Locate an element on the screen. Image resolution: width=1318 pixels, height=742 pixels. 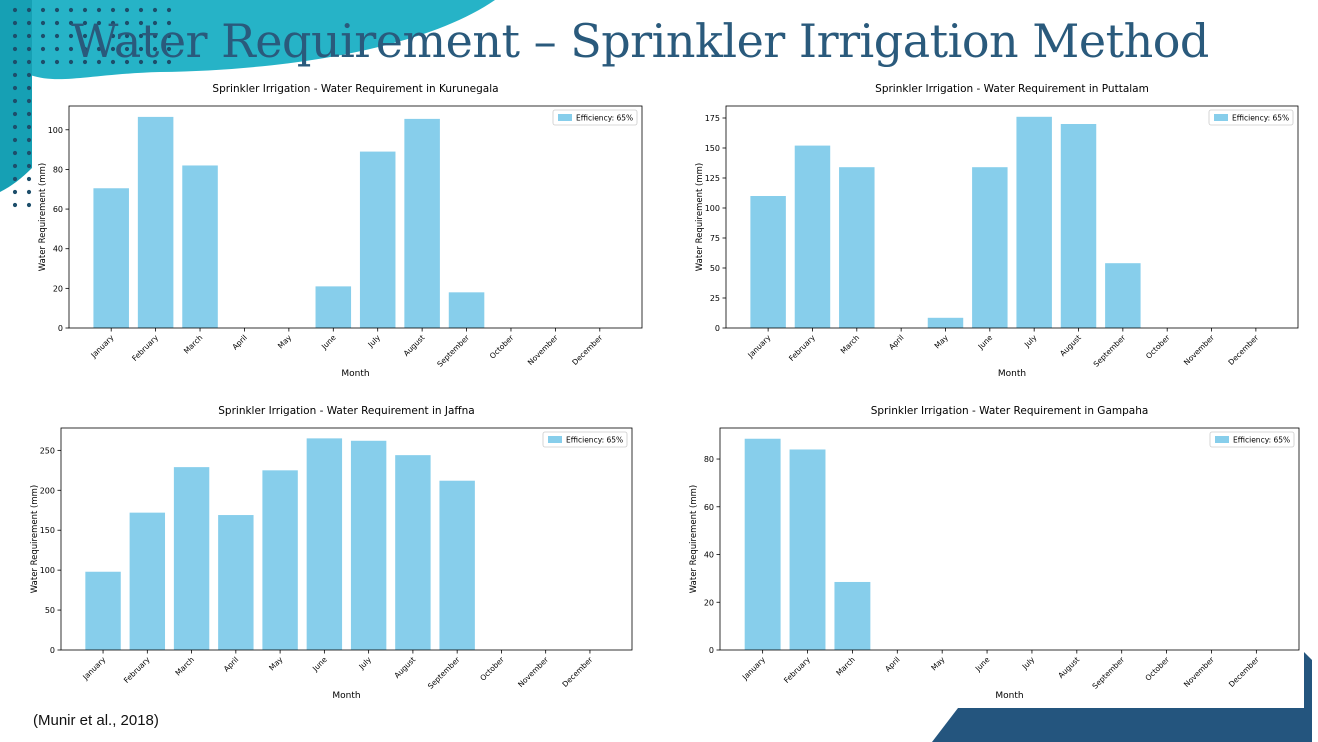
bar-may is located at coordinates (945, 322).